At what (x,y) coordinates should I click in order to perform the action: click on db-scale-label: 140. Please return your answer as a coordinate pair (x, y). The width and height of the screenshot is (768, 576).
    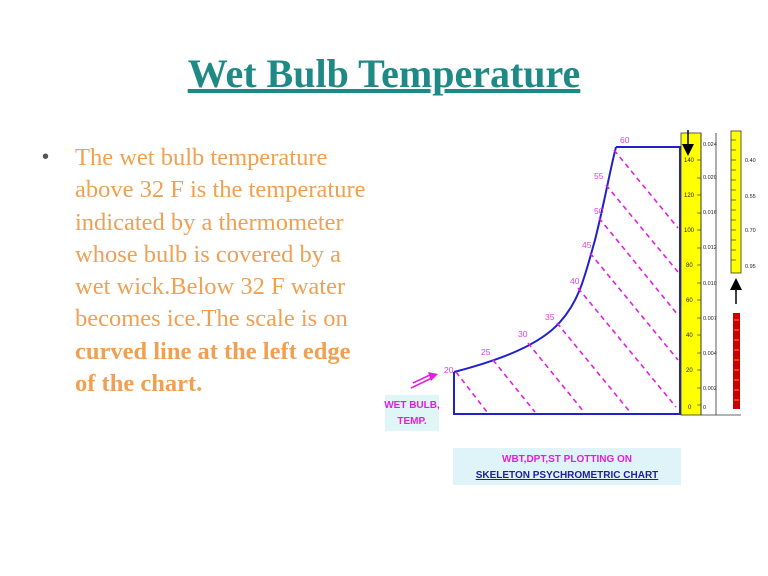
    Looking at the image, I should click on (689, 161).